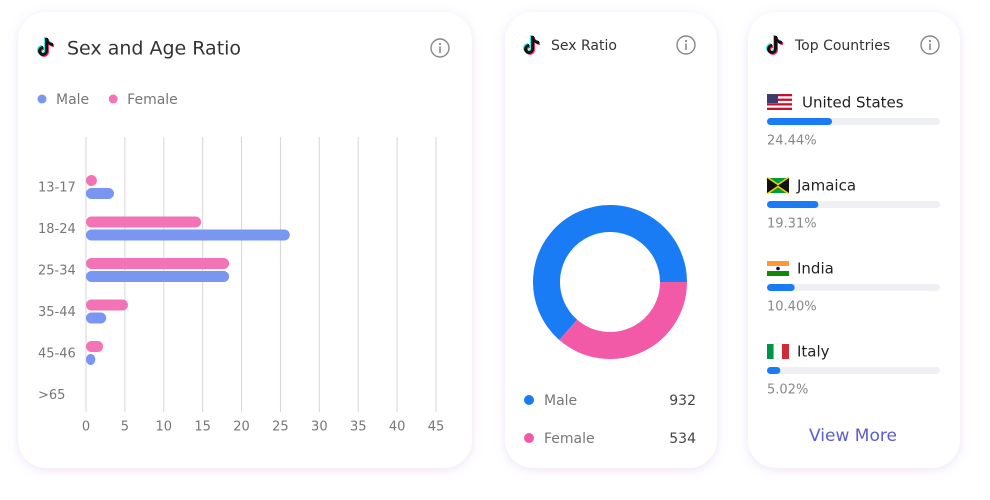 This screenshot has height=500, width=990. What do you see at coordinates (57, 271) in the screenshot?
I see `y-tick-label: 25-34` at bounding box center [57, 271].